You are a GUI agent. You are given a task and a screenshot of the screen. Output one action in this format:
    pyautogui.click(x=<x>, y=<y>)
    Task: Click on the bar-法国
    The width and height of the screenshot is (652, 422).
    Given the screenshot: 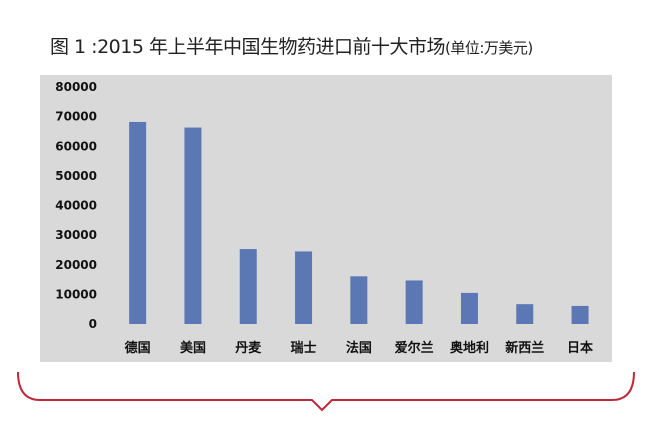 What is the action you would take?
    pyautogui.click(x=359, y=300)
    